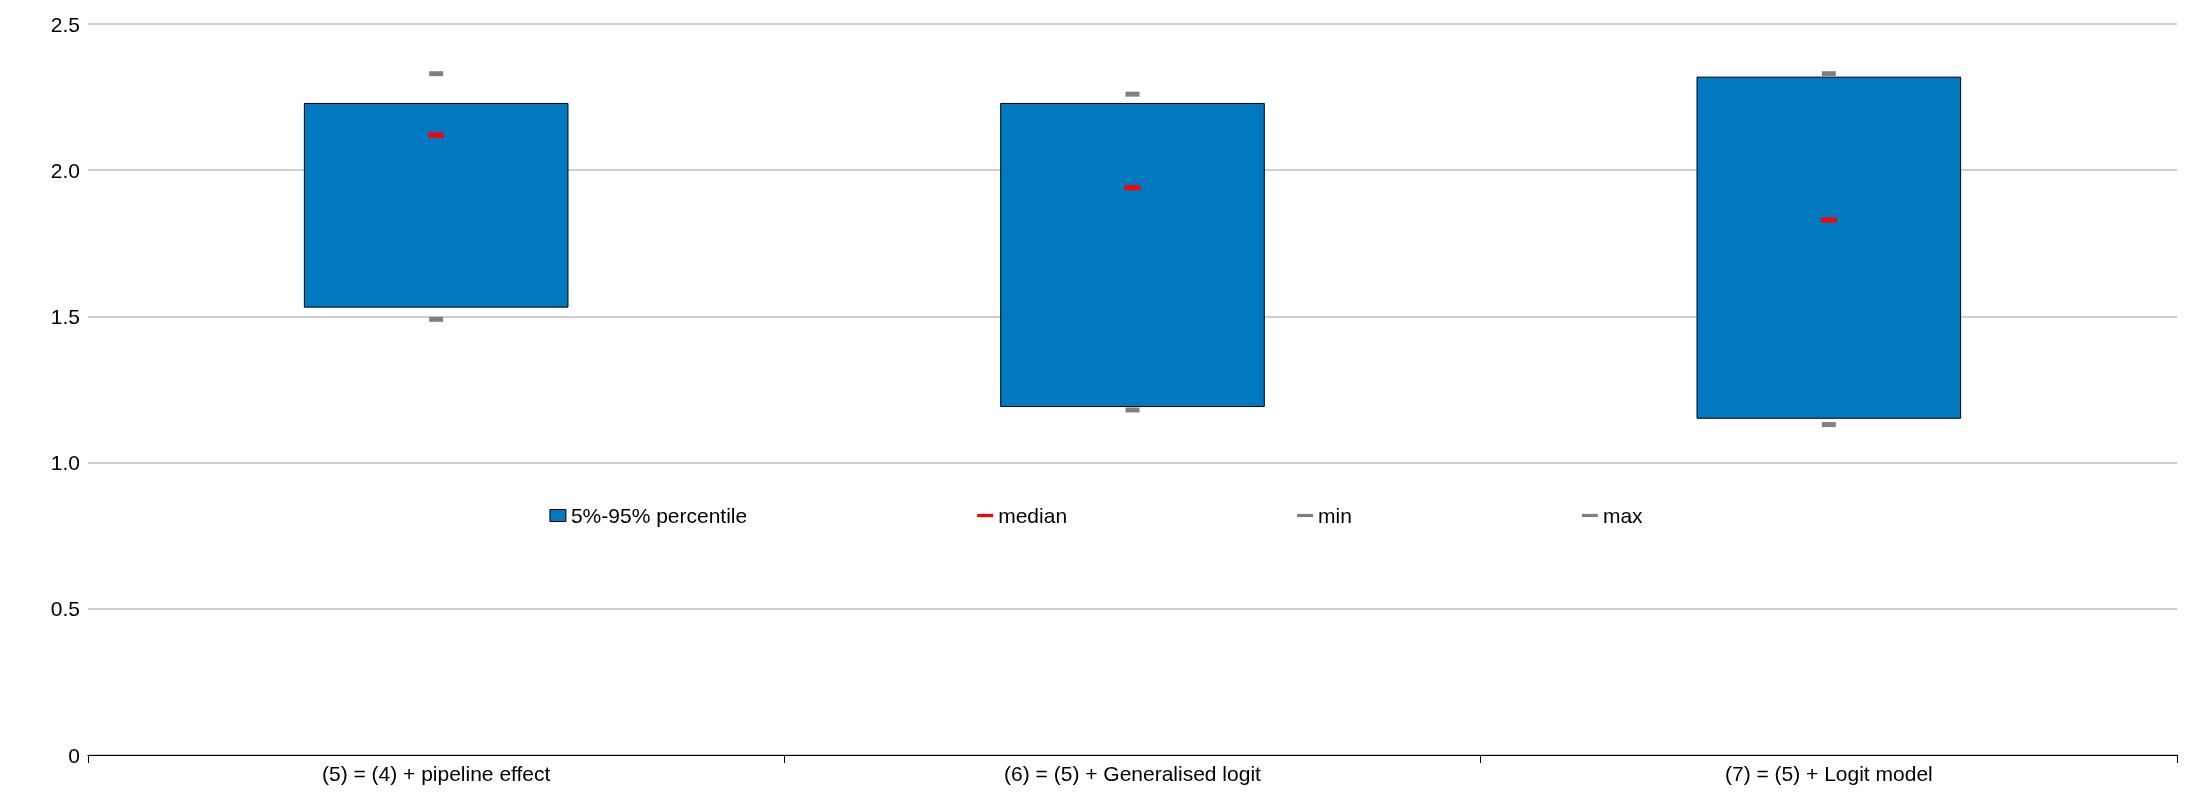 This screenshot has height=805, width=2192. Describe the element at coordinates (65, 463) in the screenshot. I see `y-tick-label: 1.0` at that location.